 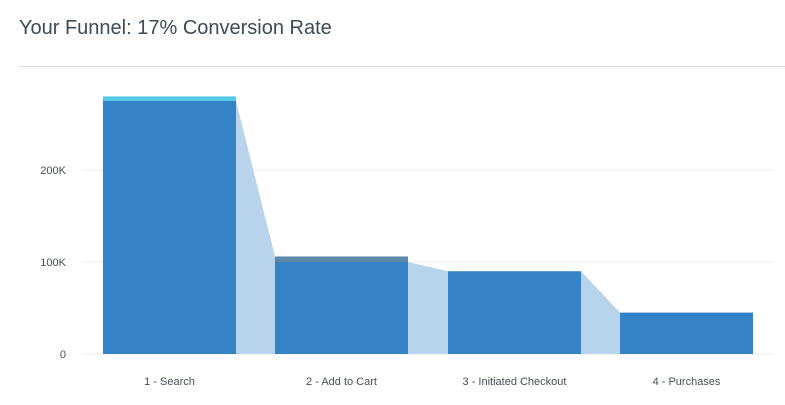 I want to click on y-tick-label: 100K, so click(x=53, y=263).